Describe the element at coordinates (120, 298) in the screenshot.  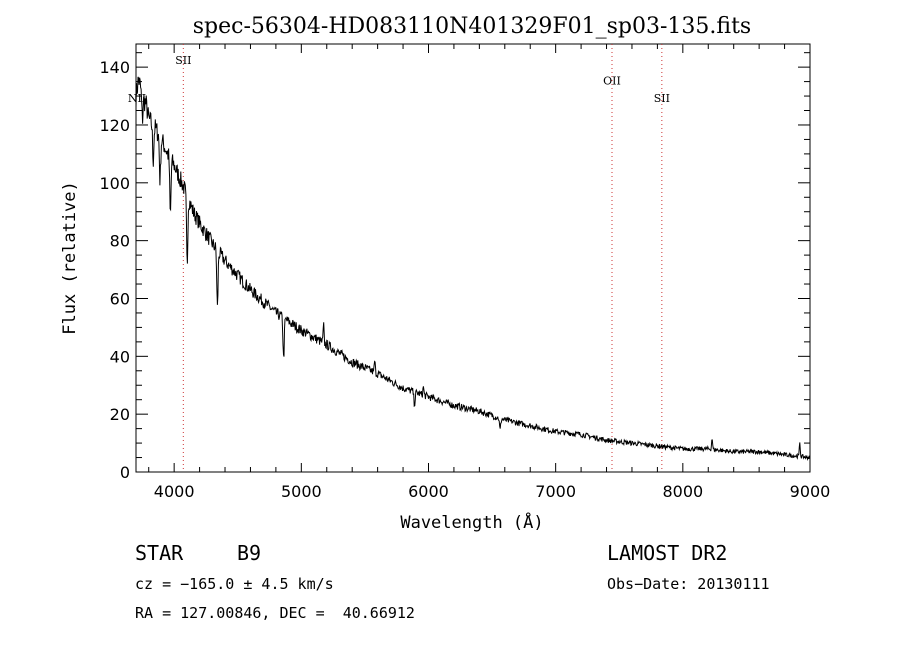
I see `y-tick-label: 60` at that location.